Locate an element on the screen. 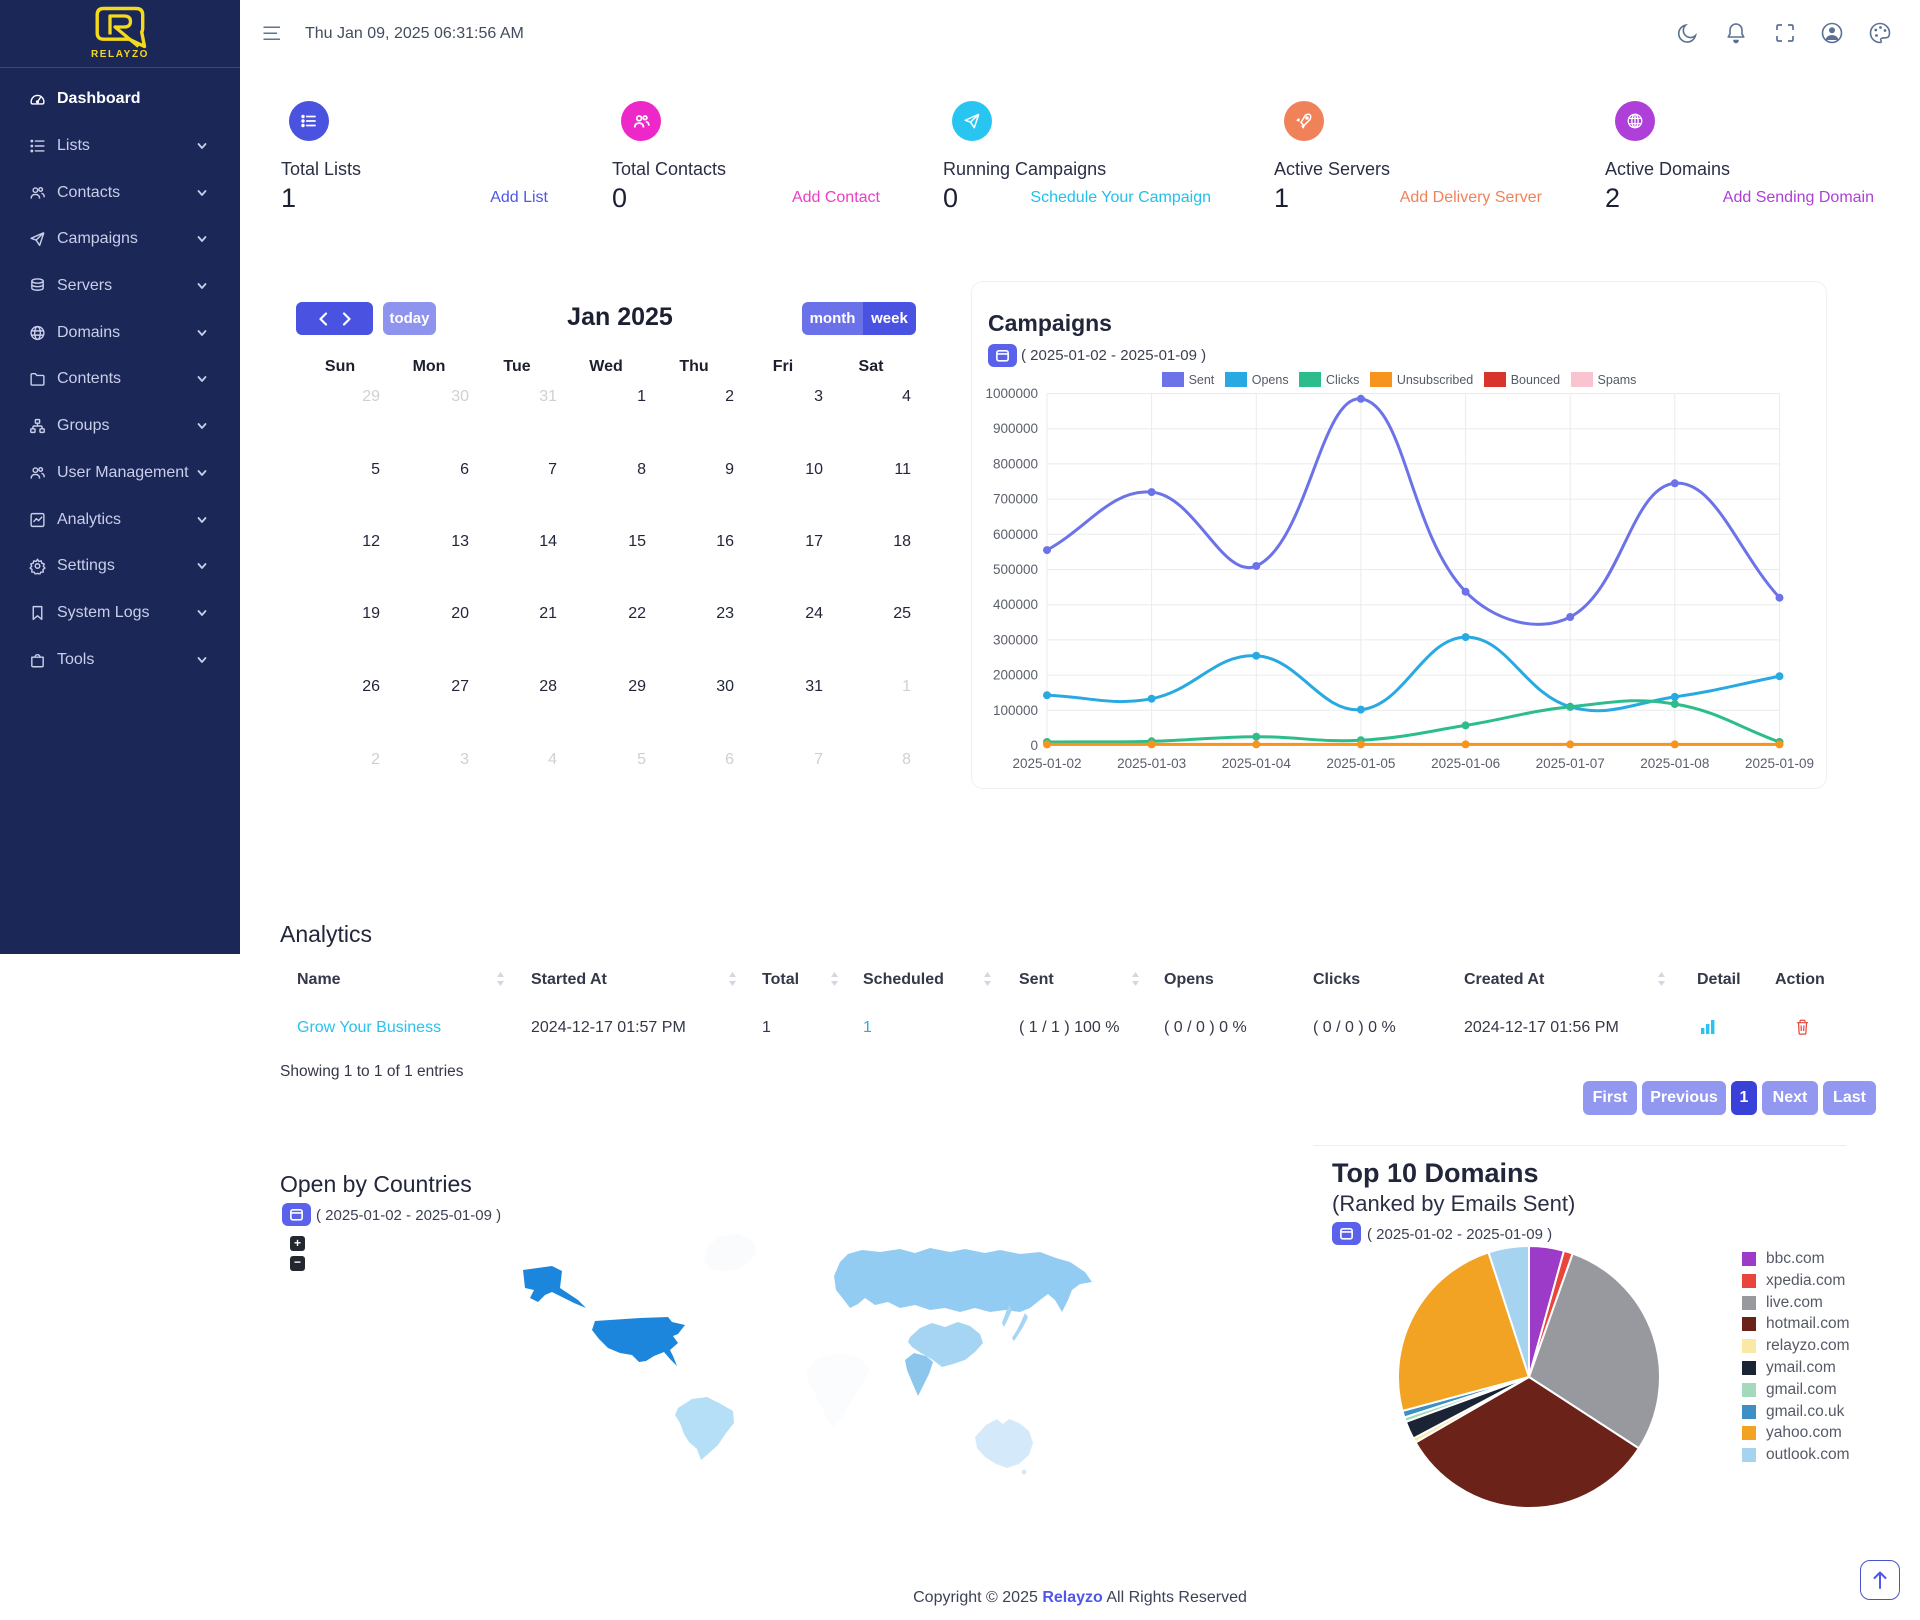 The width and height of the screenshot is (1920, 1620). svg-text: 200000 is located at coordinates (1015, 675).